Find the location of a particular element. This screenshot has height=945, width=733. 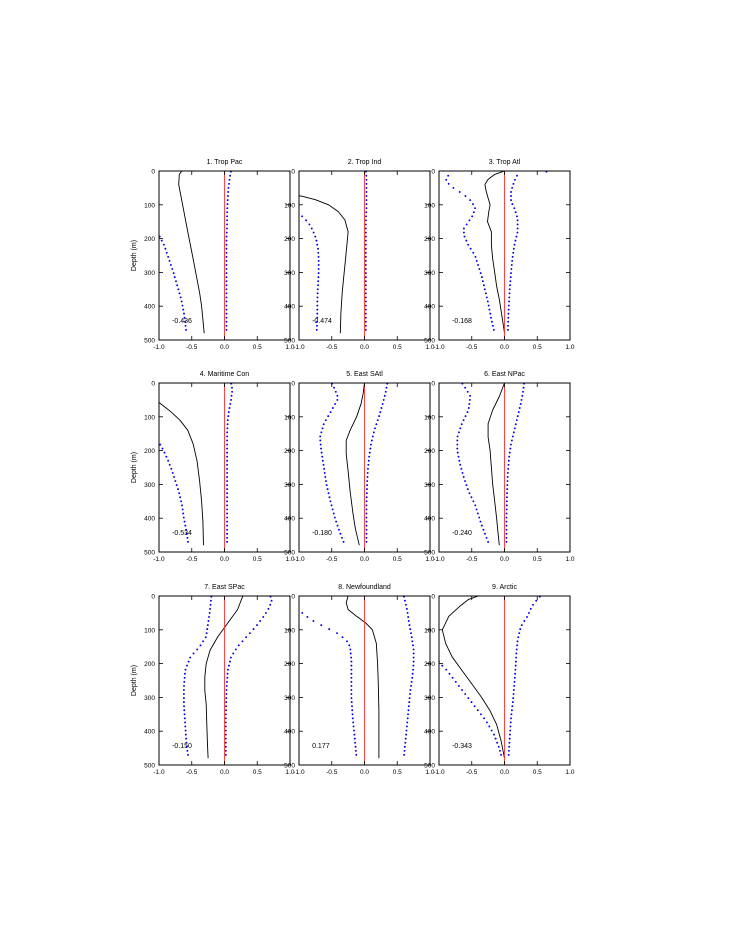

series-group is located at coordinates (491, 467).